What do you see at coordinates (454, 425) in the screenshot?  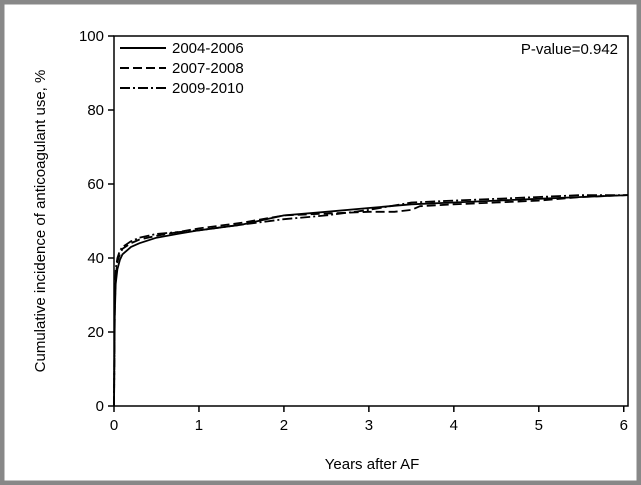 I see `x-tick-label: 4` at bounding box center [454, 425].